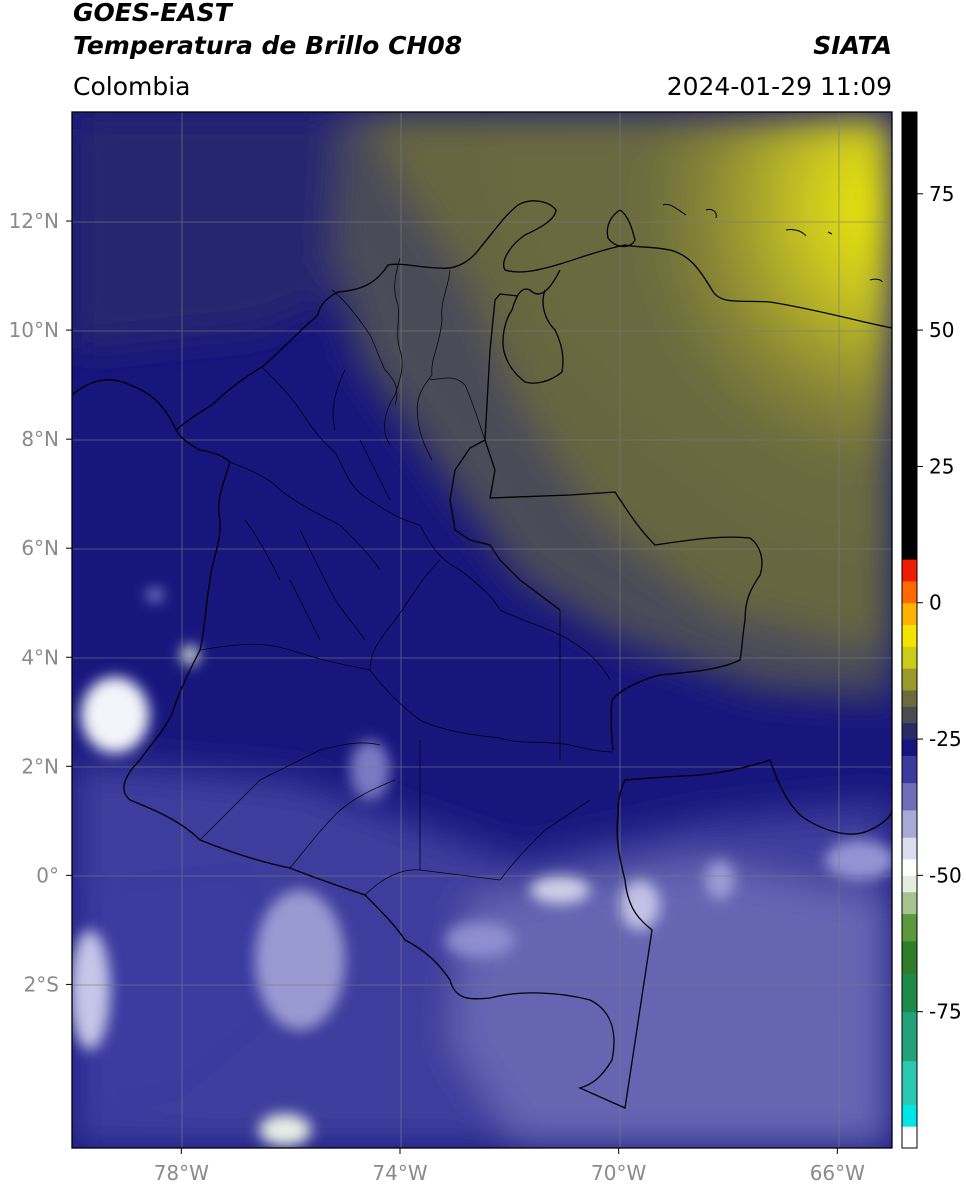  I want to click on longitude-ticks: 78°W 74°W 70°W 66°W, so click(509, 1166).